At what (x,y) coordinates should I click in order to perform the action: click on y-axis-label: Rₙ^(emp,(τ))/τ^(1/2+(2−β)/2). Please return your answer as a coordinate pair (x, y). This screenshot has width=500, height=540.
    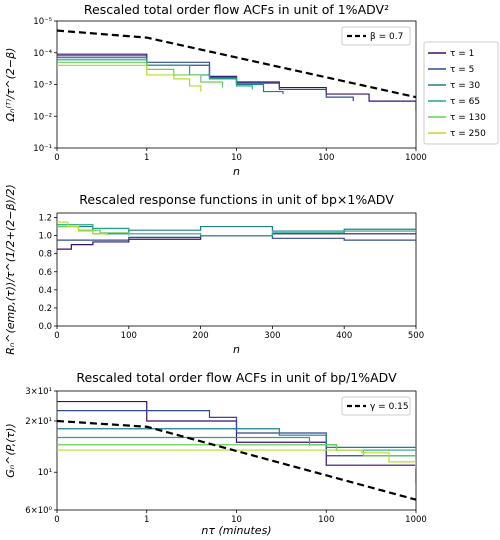
    Looking at the image, I should click on (10, 269).